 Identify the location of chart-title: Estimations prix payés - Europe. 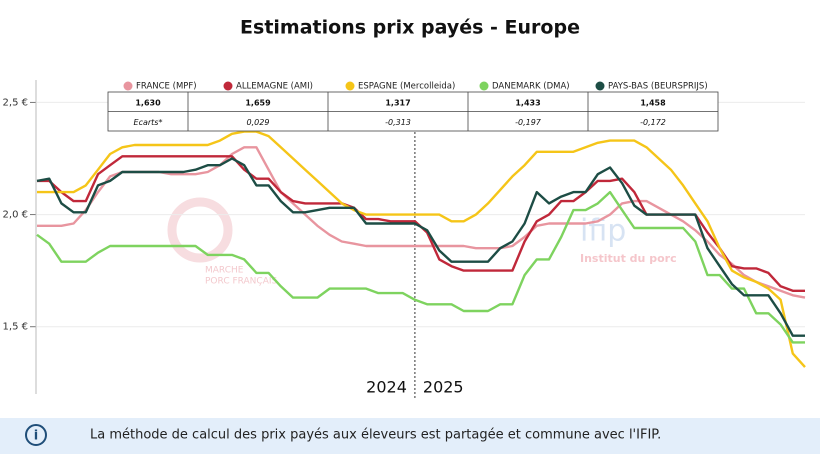
(410, 28).